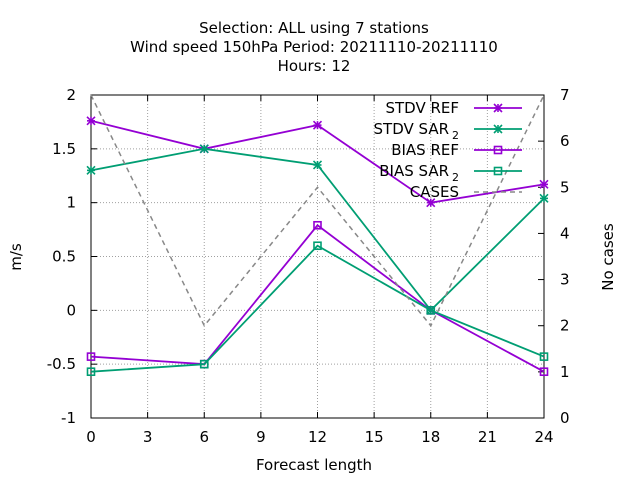 The height and width of the screenshot is (480, 640). I want to click on legend-marker-stdv-ref, so click(498, 108).